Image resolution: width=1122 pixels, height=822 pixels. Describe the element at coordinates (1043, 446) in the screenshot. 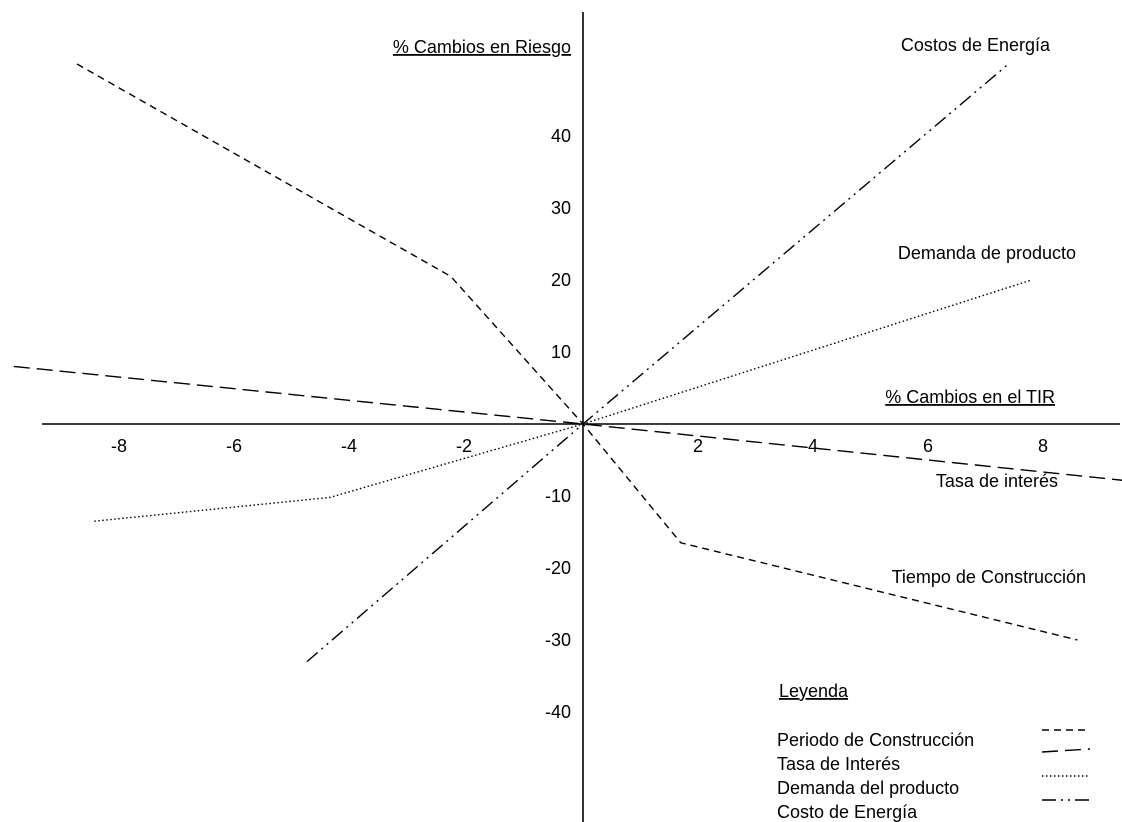

I see `x-tick-label: 8` at that location.